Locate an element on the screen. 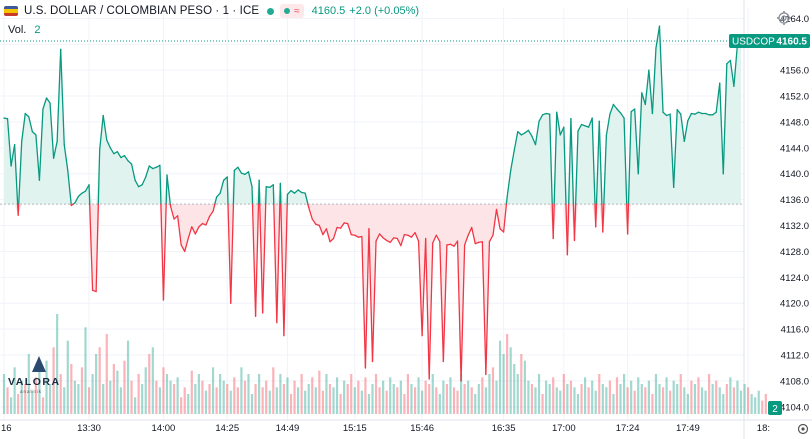 The height and width of the screenshot is (439, 812). settings-gear-icon is located at coordinates (784, 18).